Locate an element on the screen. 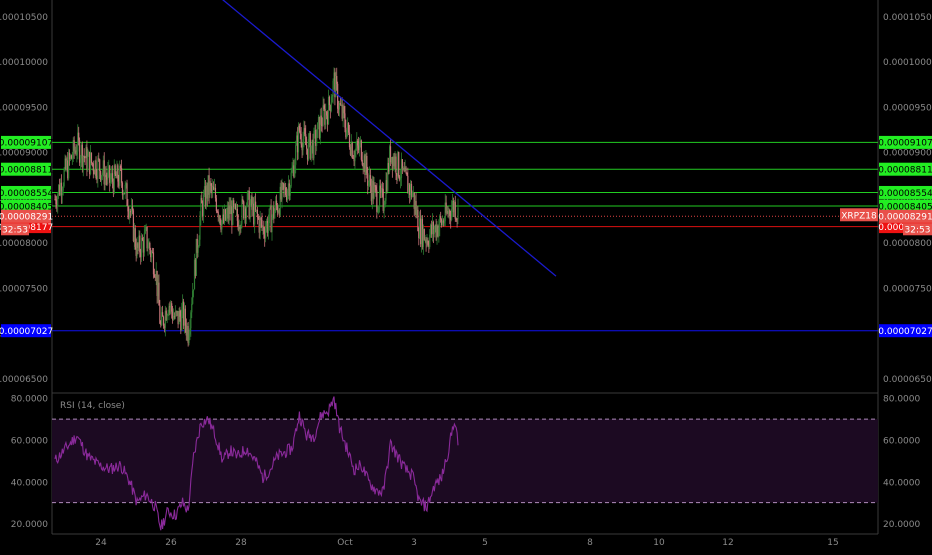 The width and height of the screenshot is (932, 555). last-price-label-left-bg is located at coordinates (26, 216).